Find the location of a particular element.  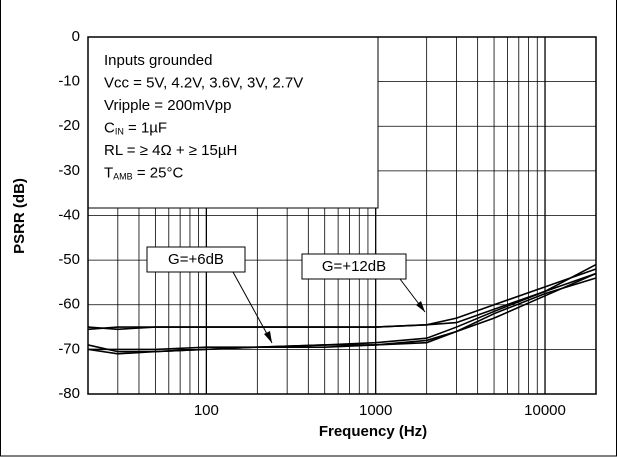

annotation: G=+12dB is located at coordinates (354, 266).